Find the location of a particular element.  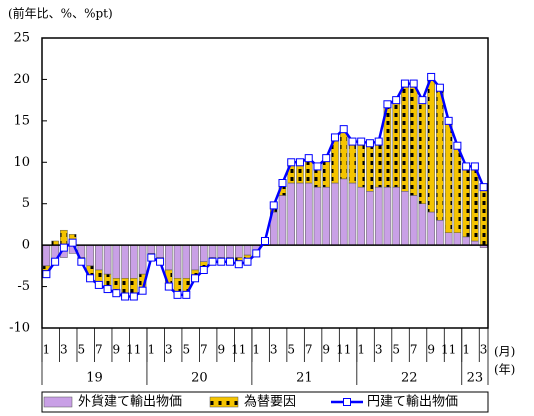

year-label: 20 is located at coordinates (199, 378).